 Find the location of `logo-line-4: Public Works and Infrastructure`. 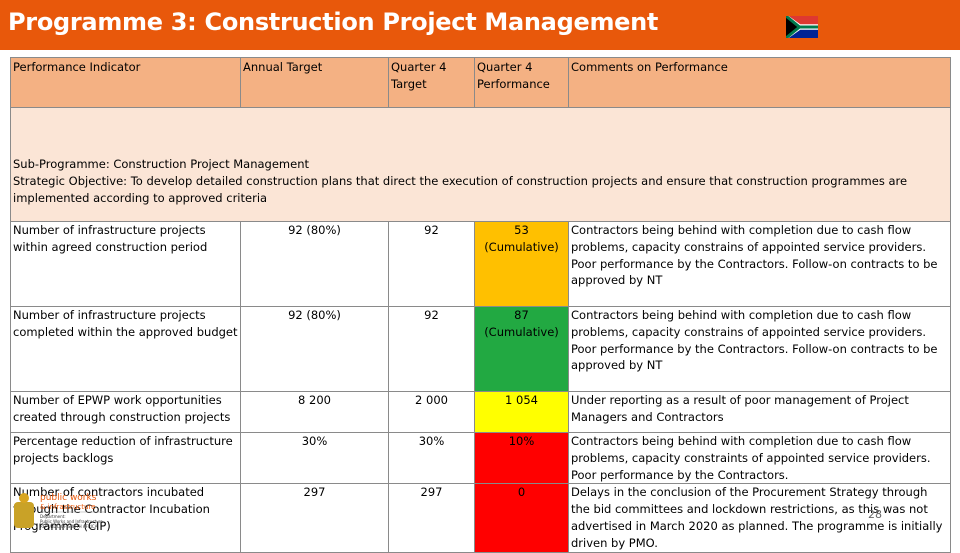

logo-line-4: Public Works and Infrastructure is located at coordinates (71, 521).